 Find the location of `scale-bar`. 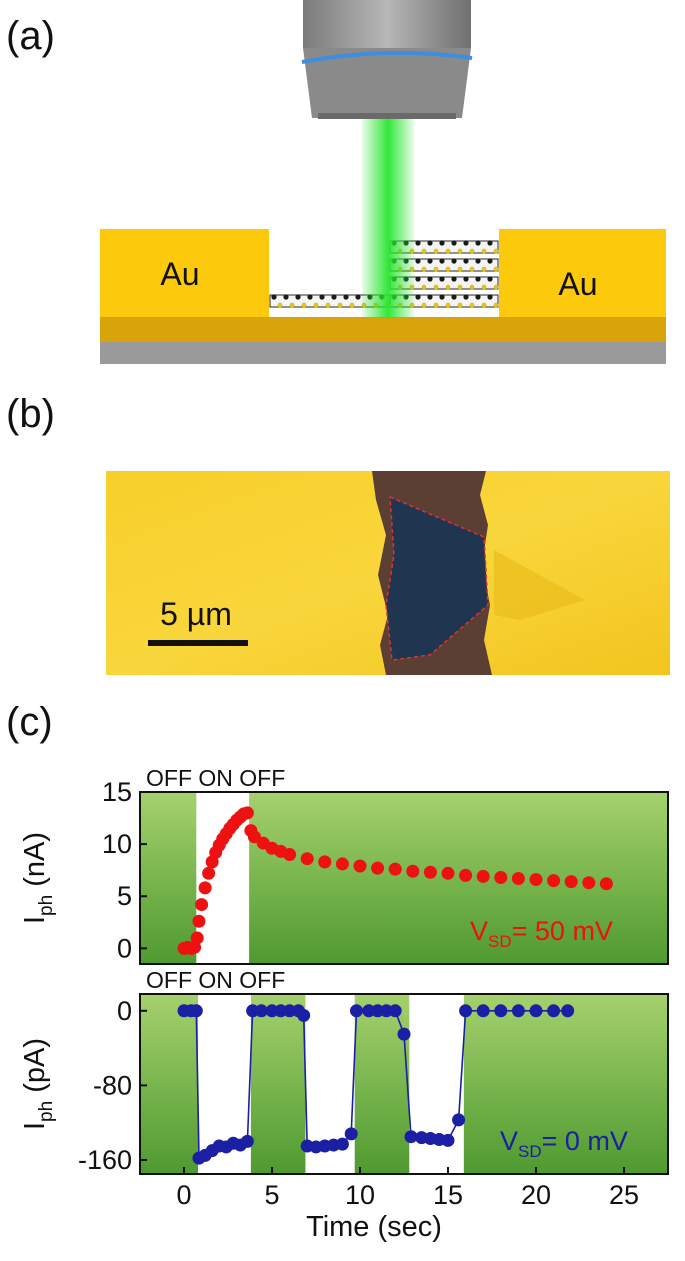

scale-bar is located at coordinates (198, 643).